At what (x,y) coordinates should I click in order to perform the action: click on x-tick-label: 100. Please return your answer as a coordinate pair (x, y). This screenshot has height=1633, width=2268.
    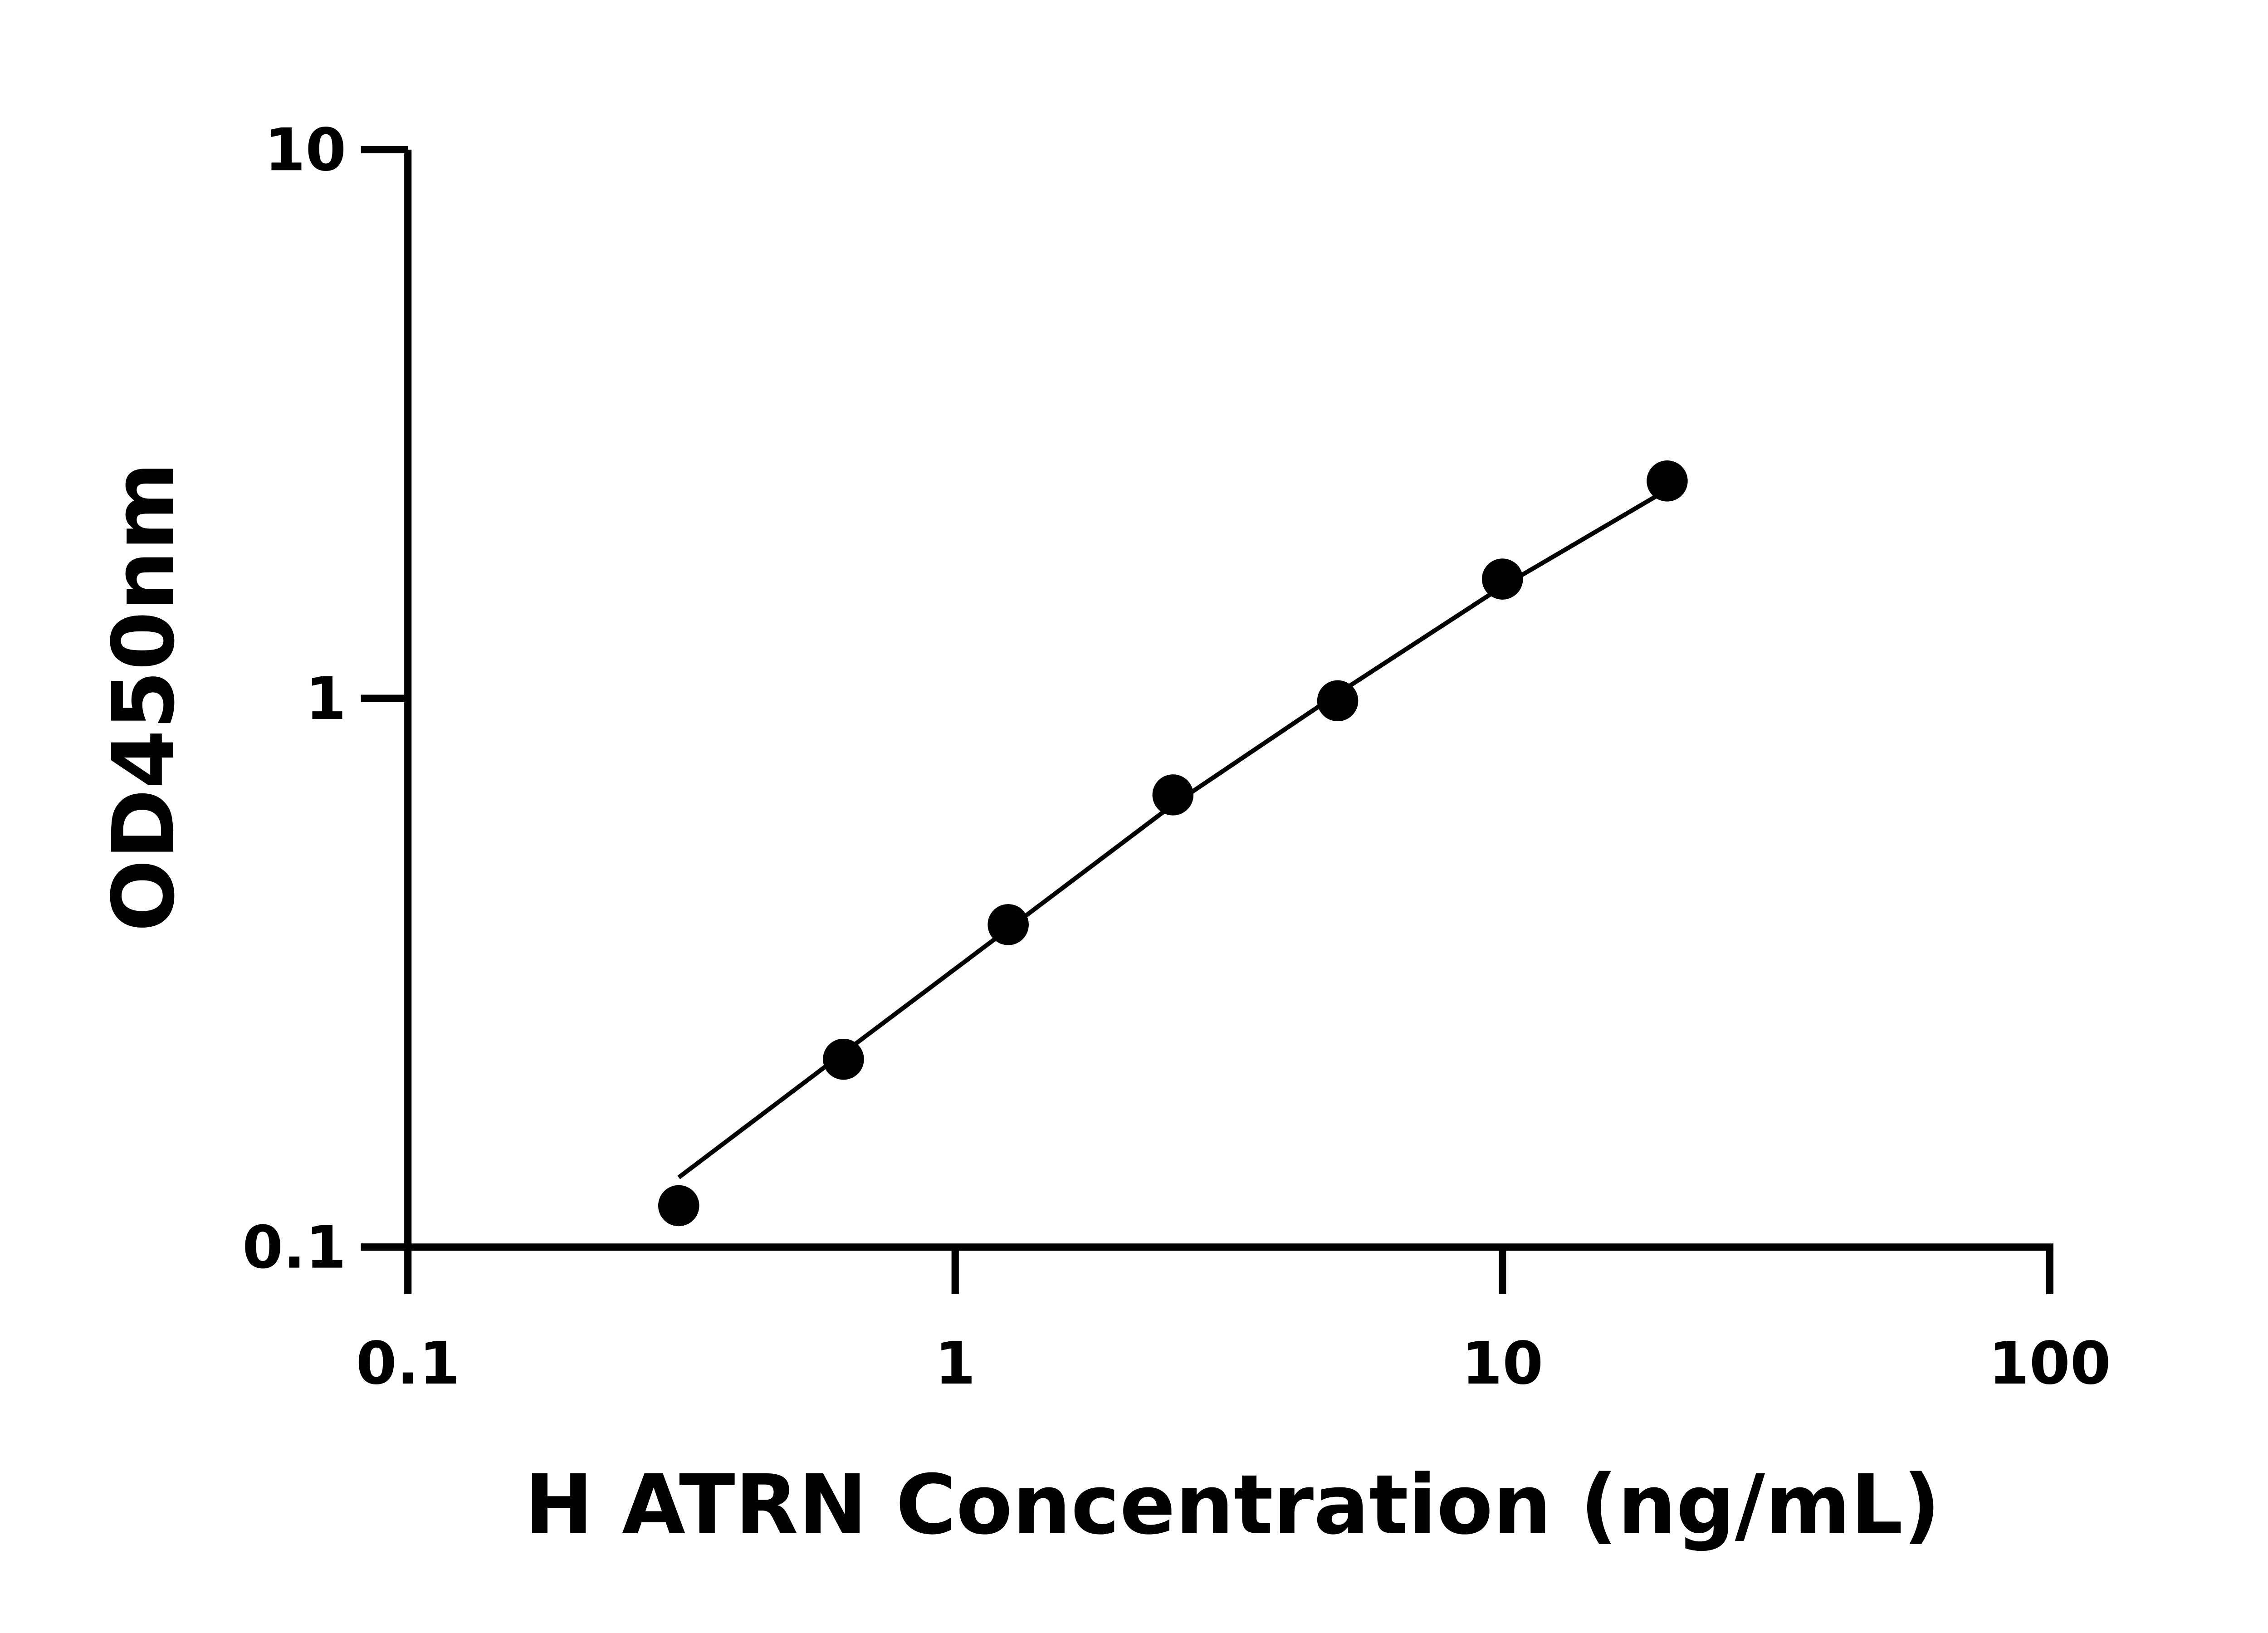
    Looking at the image, I should click on (2050, 1363).